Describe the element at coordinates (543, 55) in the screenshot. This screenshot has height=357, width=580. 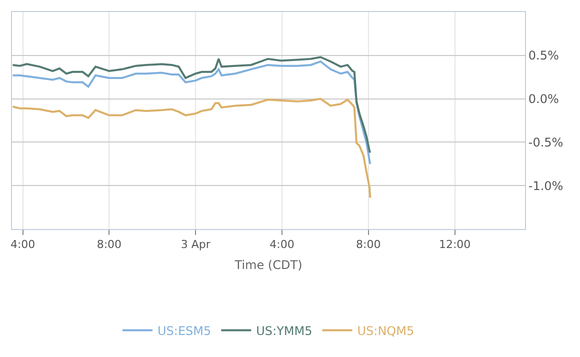
I see `y-tick-label: 0.5%` at that location.